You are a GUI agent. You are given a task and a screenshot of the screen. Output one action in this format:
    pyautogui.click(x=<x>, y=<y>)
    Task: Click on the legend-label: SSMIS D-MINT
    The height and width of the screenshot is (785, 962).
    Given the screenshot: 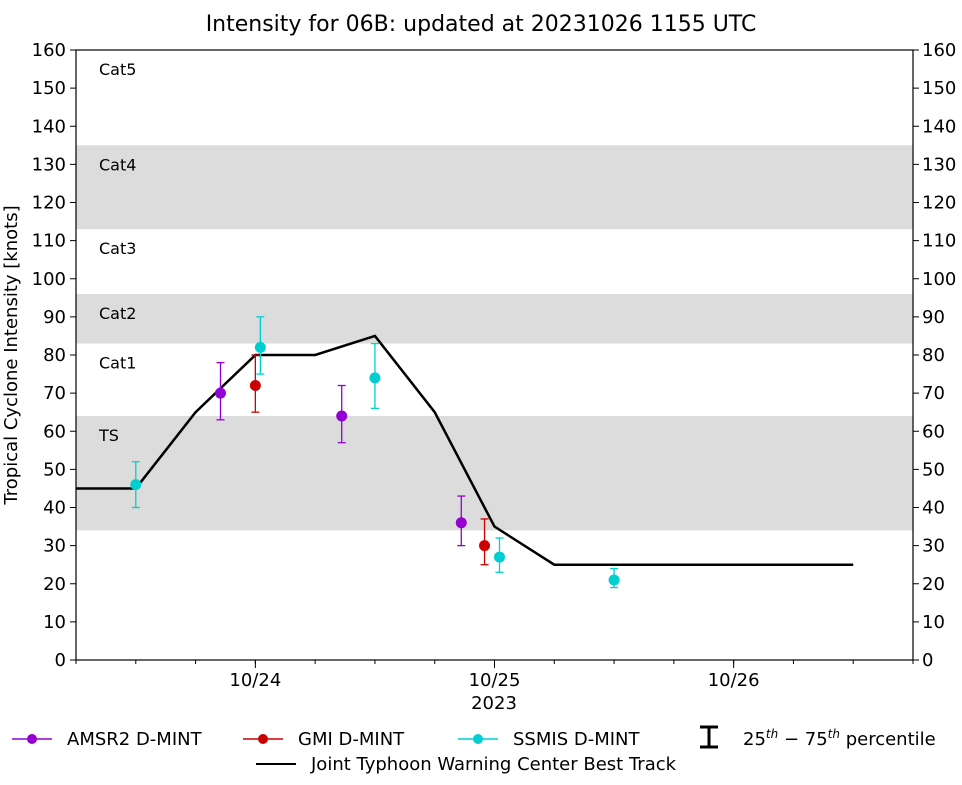 What is the action you would take?
    pyautogui.click(x=576, y=739)
    